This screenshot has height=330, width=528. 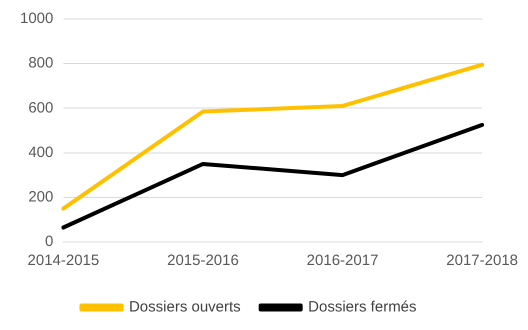 What do you see at coordinates (184, 307) in the screenshot?
I see `legend-label: Dossiers ouverts` at bounding box center [184, 307].